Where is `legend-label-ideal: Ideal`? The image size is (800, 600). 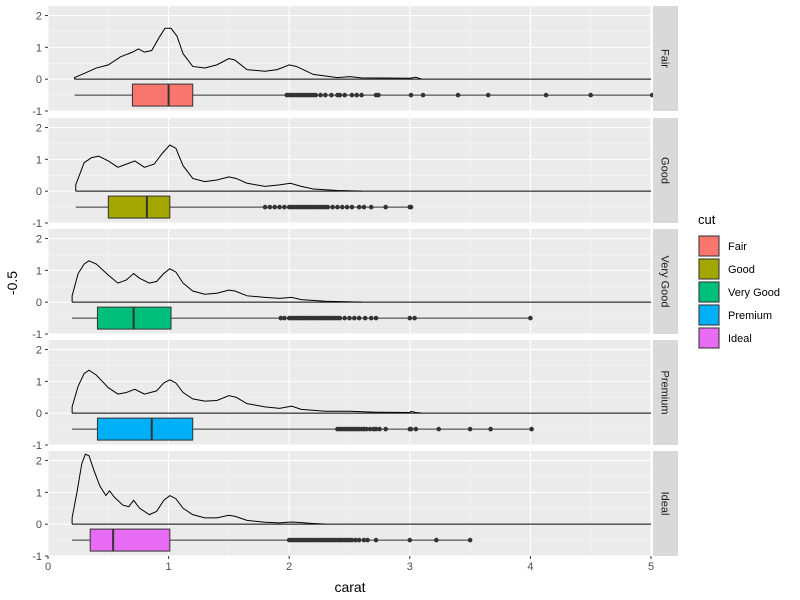 legend-label-ideal: Ideal is located at coordinates (740, 339).